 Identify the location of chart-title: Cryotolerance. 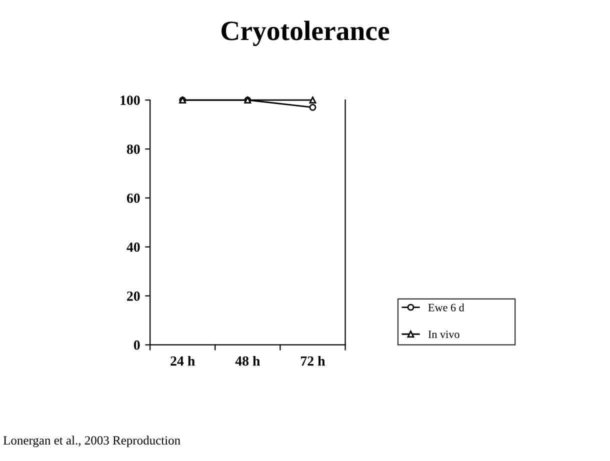
(306, 33).